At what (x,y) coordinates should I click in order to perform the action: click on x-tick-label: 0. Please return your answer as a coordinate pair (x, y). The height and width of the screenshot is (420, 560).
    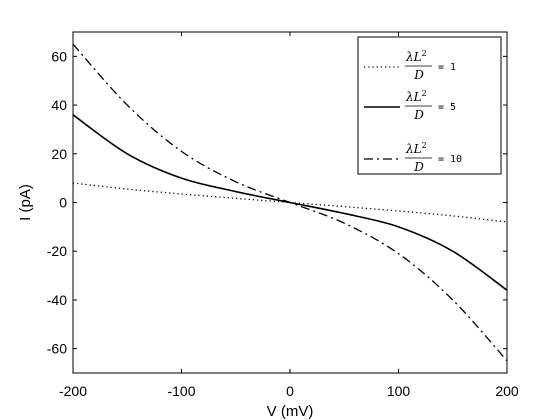
    Looking at the image, I should click on (290, 391).